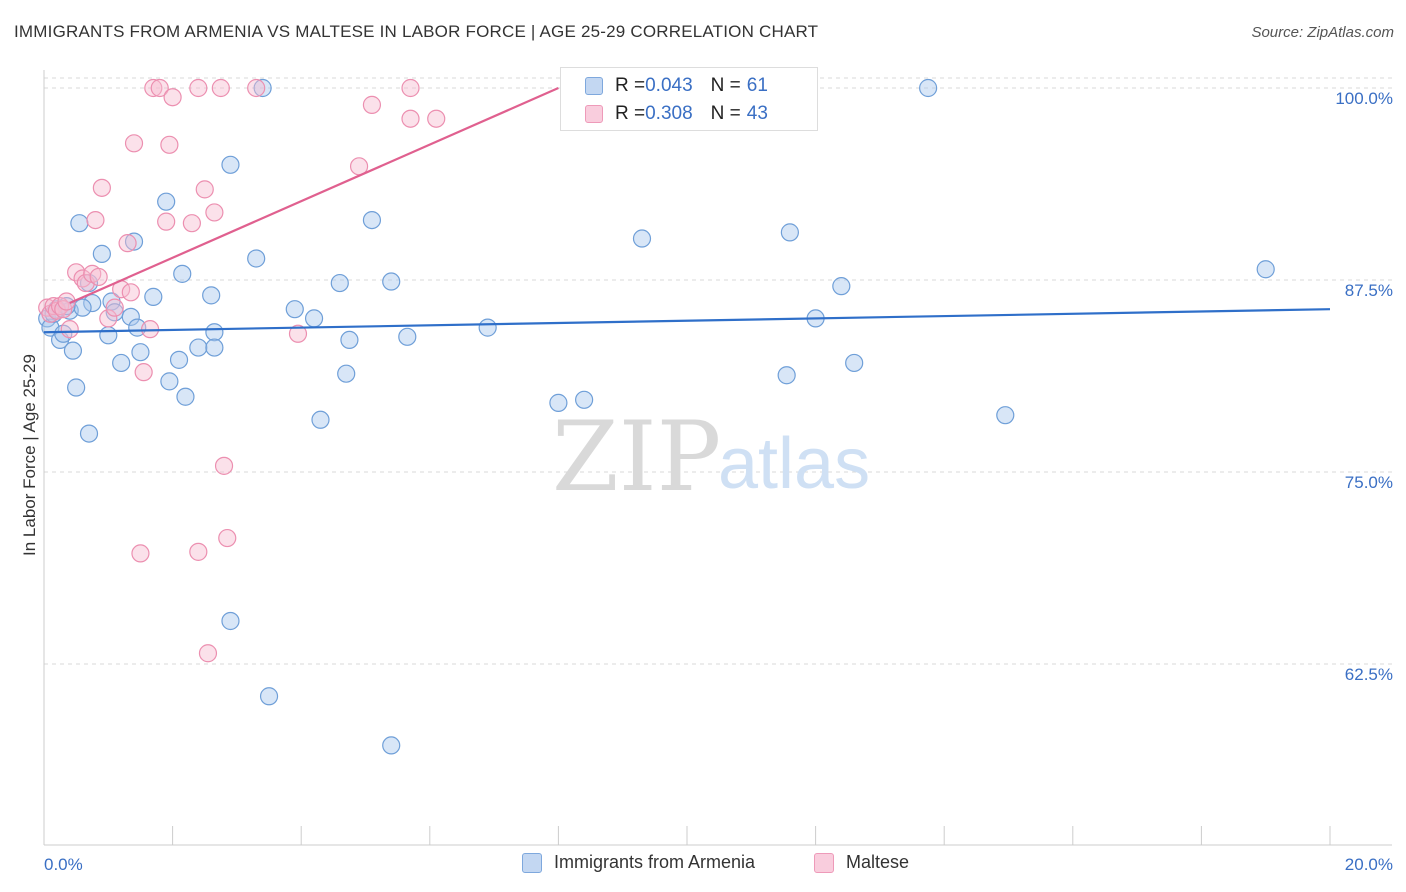  Describe the element at coordinates (636, 457) in the screenshot. I see `watermark-zip: ZIP` at that location.